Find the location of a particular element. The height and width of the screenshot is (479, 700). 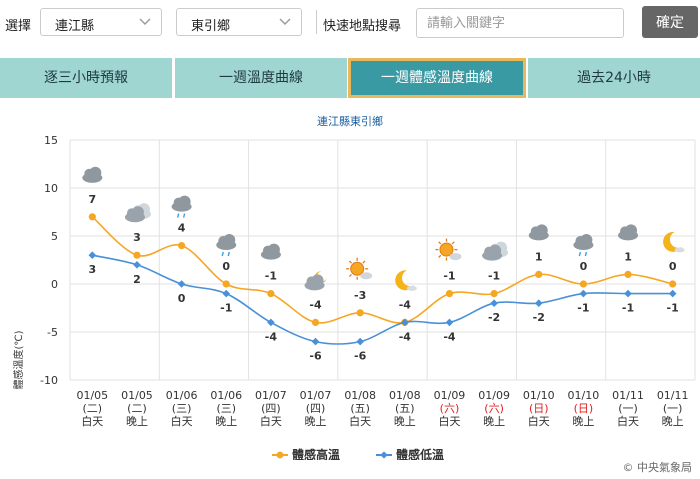

legend-item-label: 體感高溫 is located at coordinates (316, 453).